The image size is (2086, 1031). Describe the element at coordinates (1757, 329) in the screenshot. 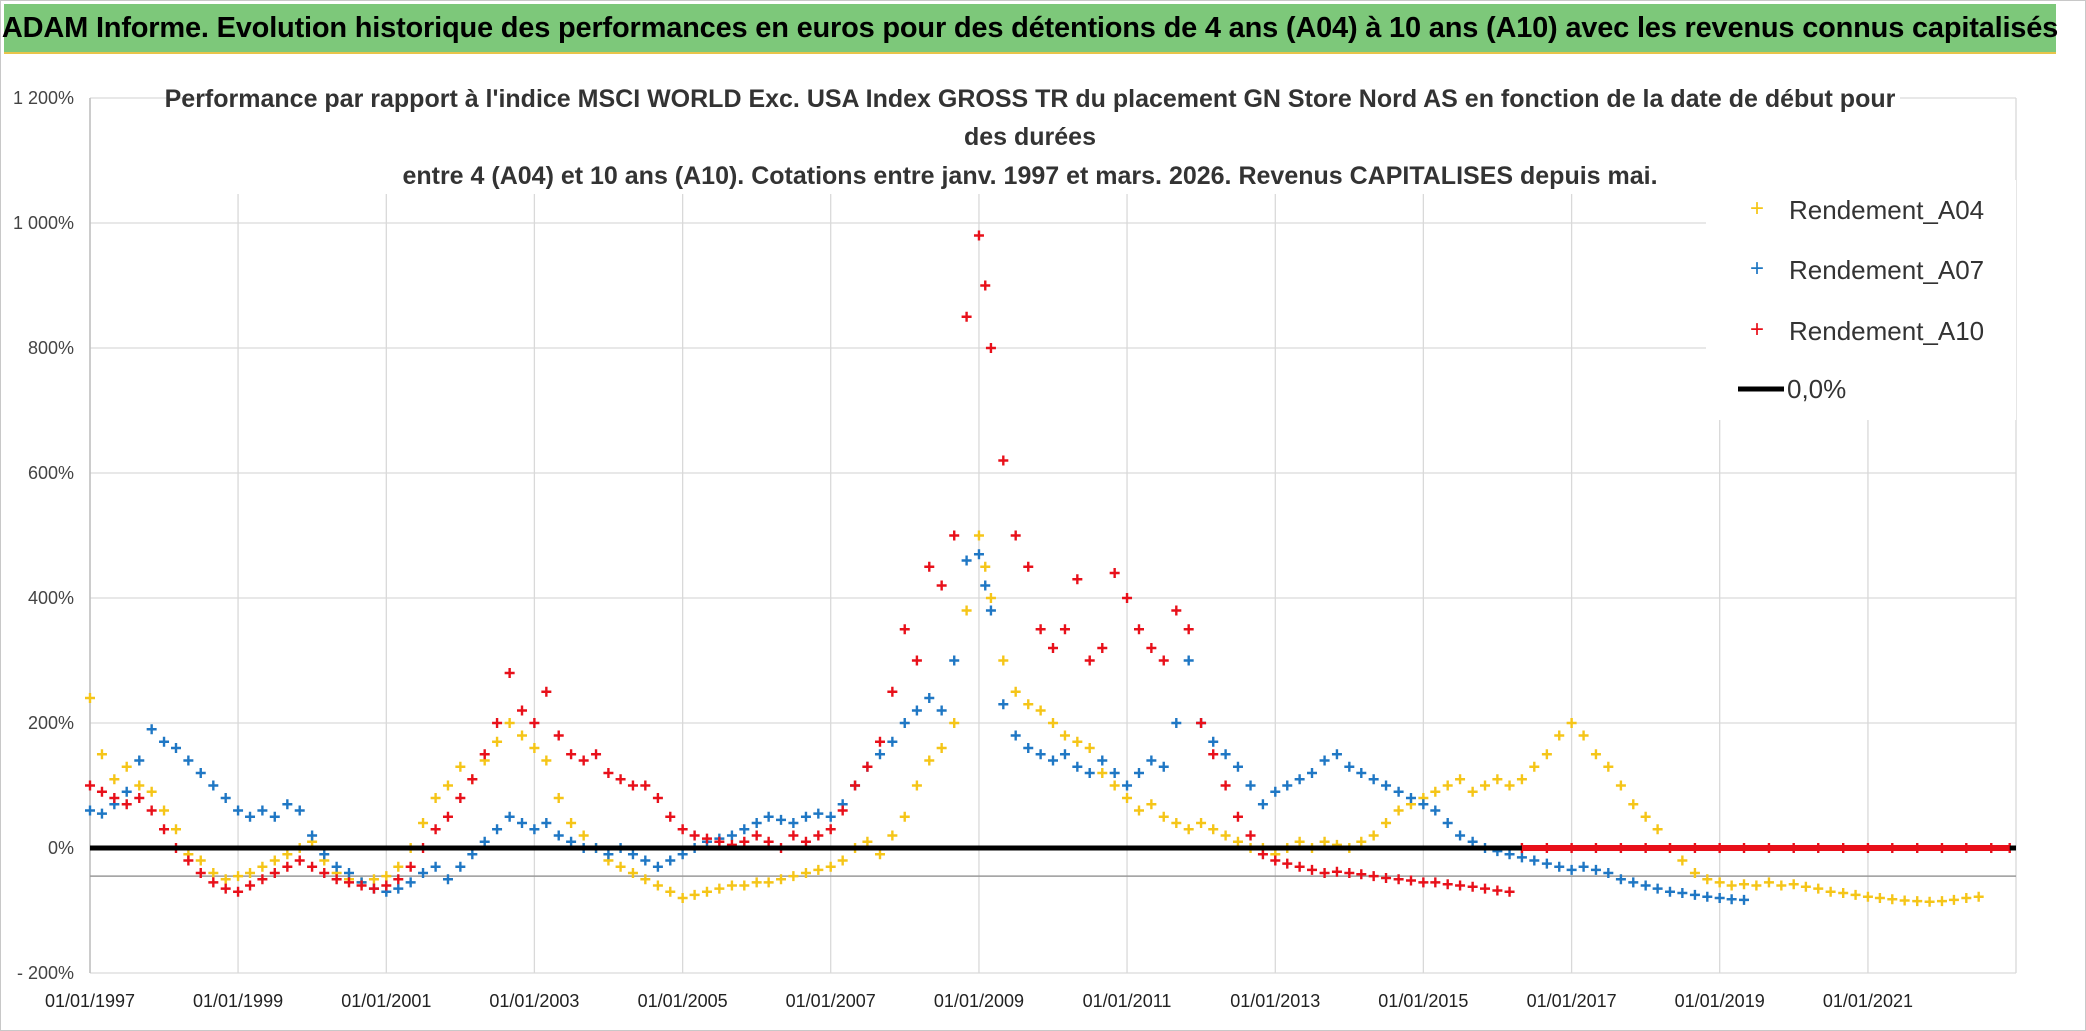

I see `legend-marker-a10: +` at that location.